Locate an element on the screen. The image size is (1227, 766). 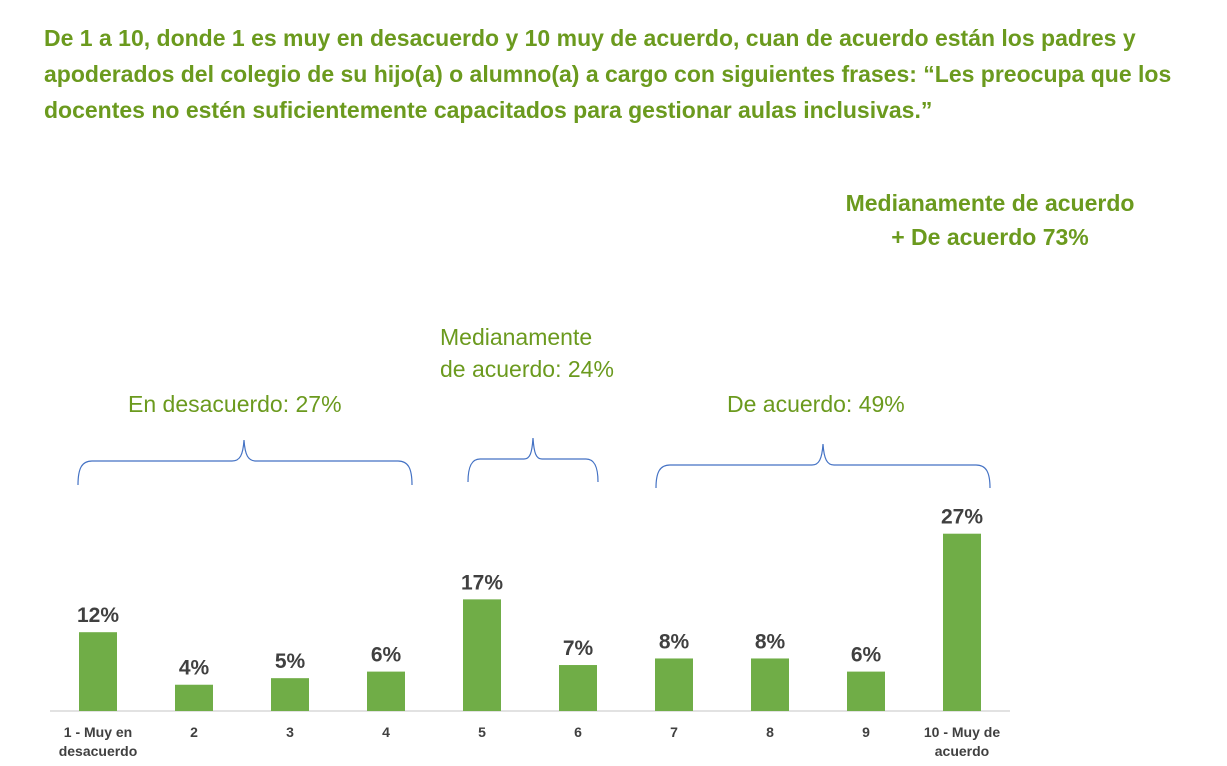
data-label-4: 6% is located at coordinates (386, 655).